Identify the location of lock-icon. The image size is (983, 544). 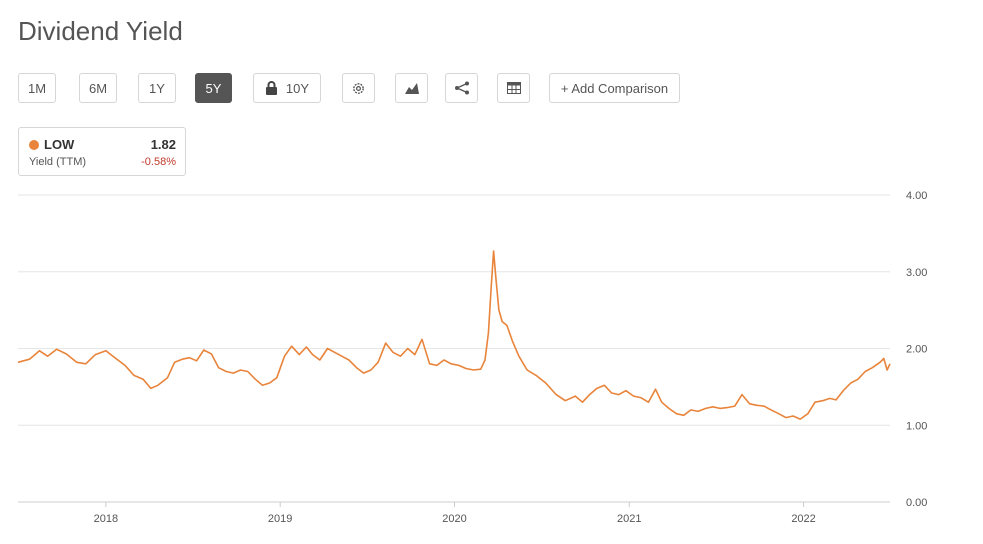
(271, 88).